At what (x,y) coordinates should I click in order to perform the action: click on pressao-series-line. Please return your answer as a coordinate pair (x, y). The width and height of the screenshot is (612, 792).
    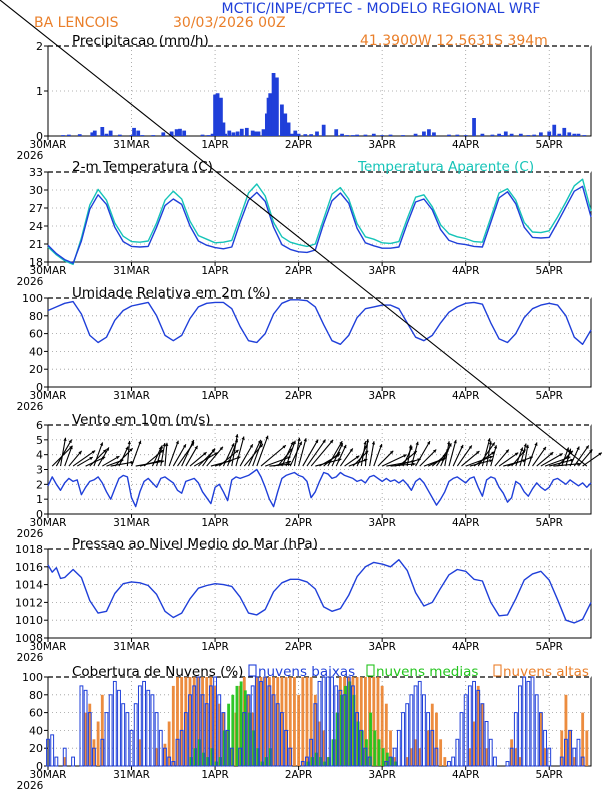
    Looking at the image, I should click on (319, 591).